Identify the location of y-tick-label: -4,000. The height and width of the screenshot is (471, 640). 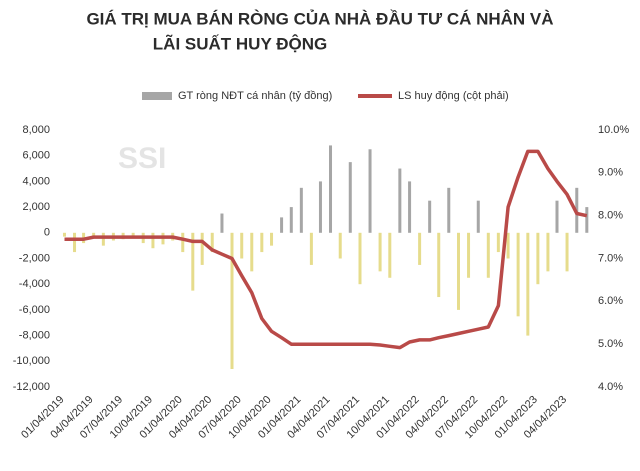
(34, 284).